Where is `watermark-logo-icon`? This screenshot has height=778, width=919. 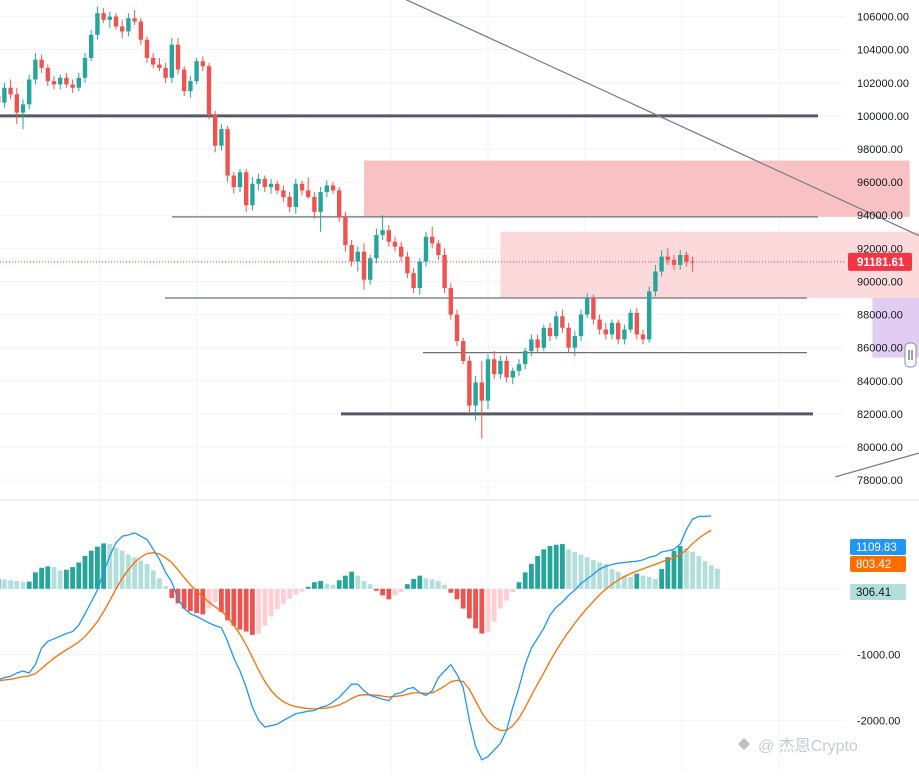 watermark-logo-icon is located at coordinates (744, 744).